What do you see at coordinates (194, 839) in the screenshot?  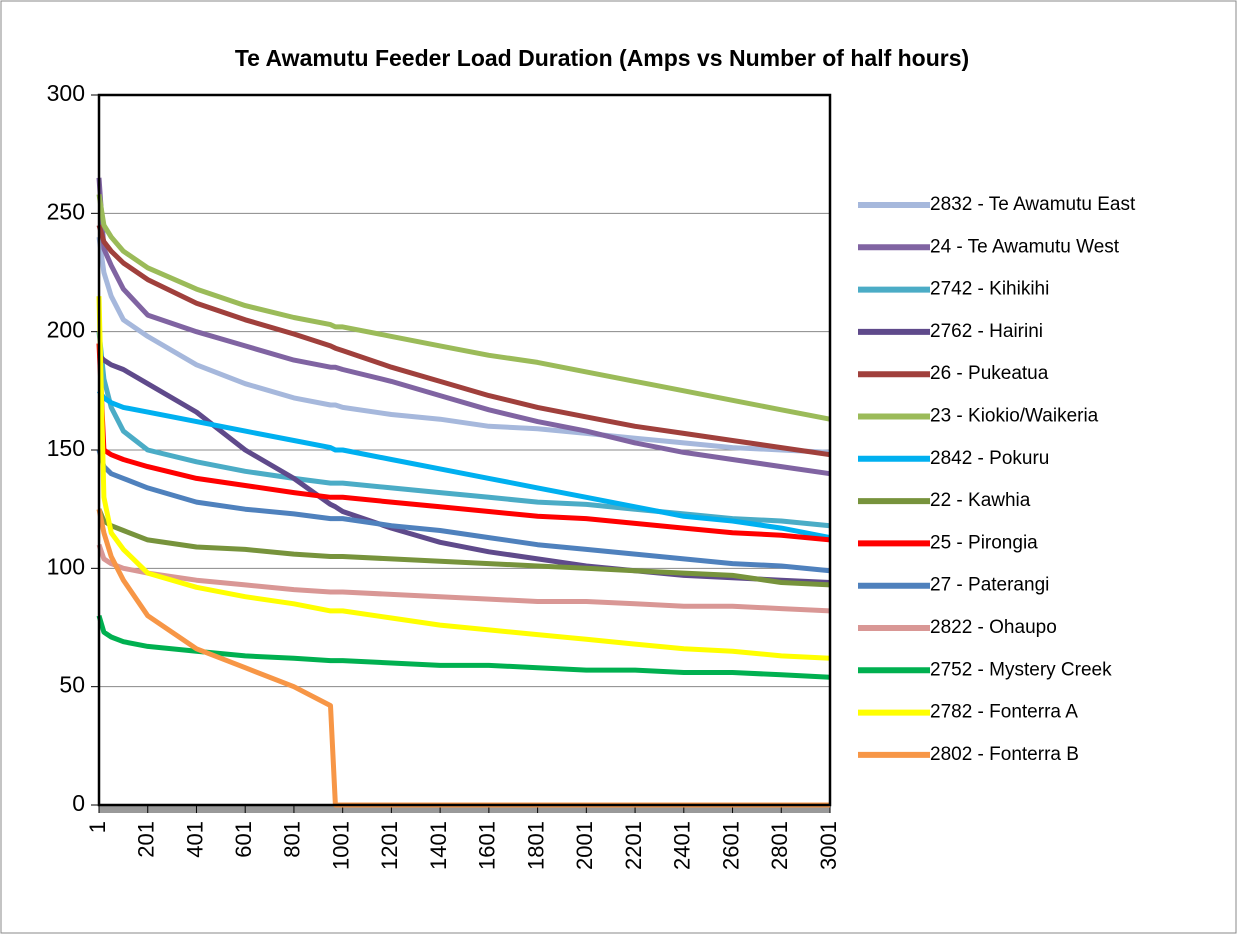 I see `x-tick-label: 401` at bounding box center [194, 839].